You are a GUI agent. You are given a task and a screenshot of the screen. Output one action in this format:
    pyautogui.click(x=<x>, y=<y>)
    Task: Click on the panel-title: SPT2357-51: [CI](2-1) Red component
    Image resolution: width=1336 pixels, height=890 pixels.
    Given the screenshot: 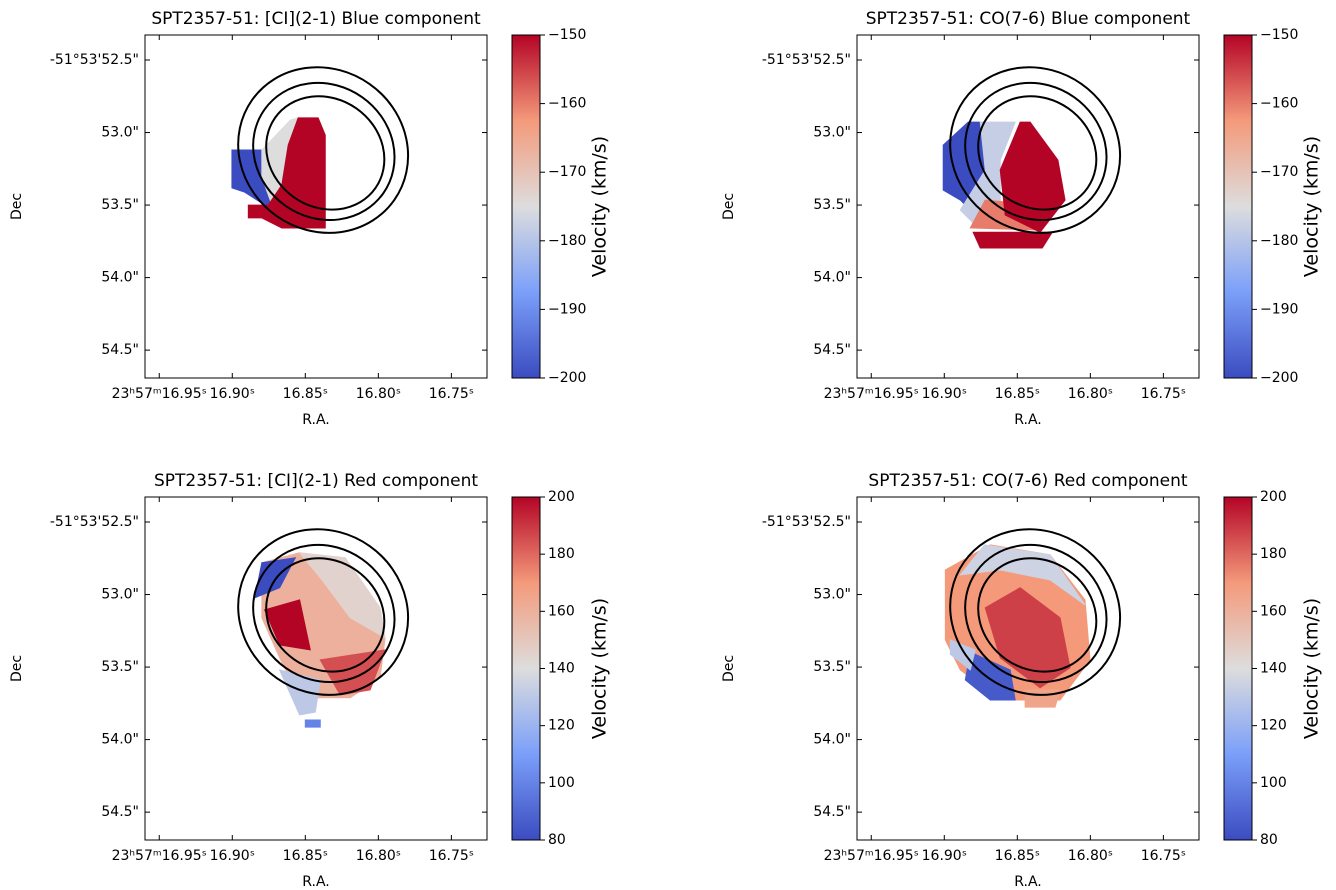 What is the action you would take?
    pyautogui.click(x=316, y=481)
    